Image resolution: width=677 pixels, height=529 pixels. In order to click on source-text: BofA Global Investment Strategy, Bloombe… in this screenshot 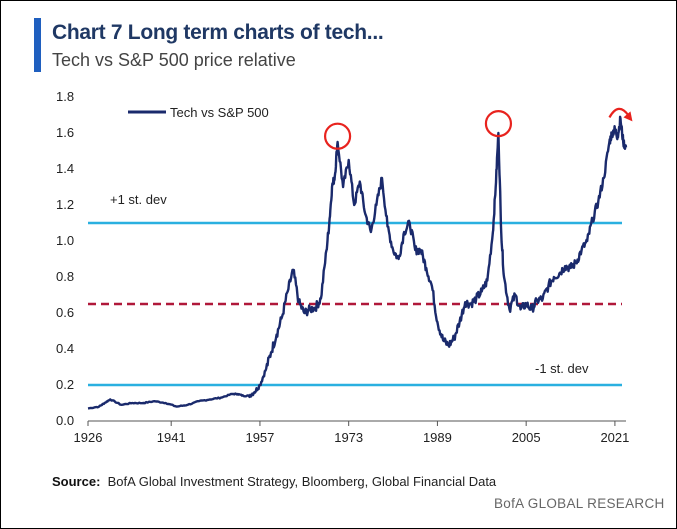, I will do `click(302, 481)`.